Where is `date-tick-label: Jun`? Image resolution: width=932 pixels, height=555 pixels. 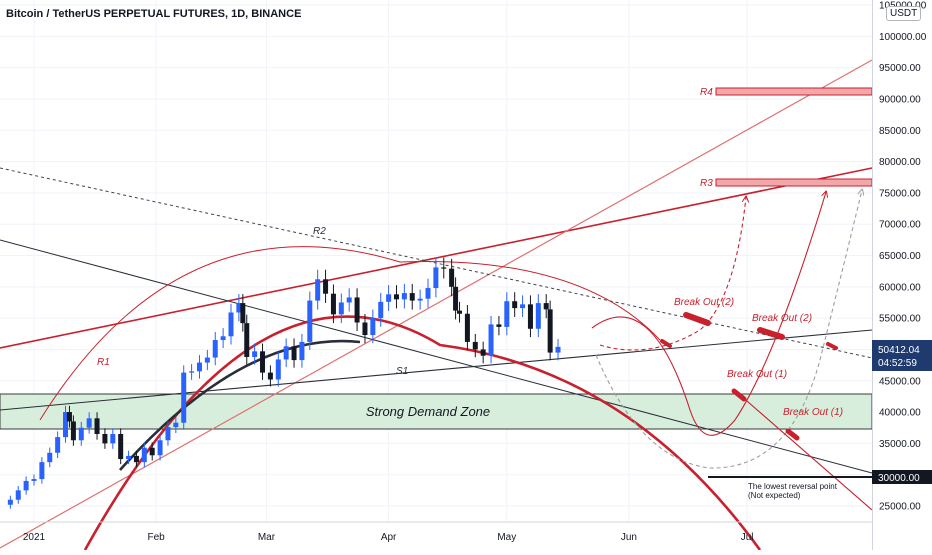 date-tick-label: Jun is located at coordinates (629, 537).